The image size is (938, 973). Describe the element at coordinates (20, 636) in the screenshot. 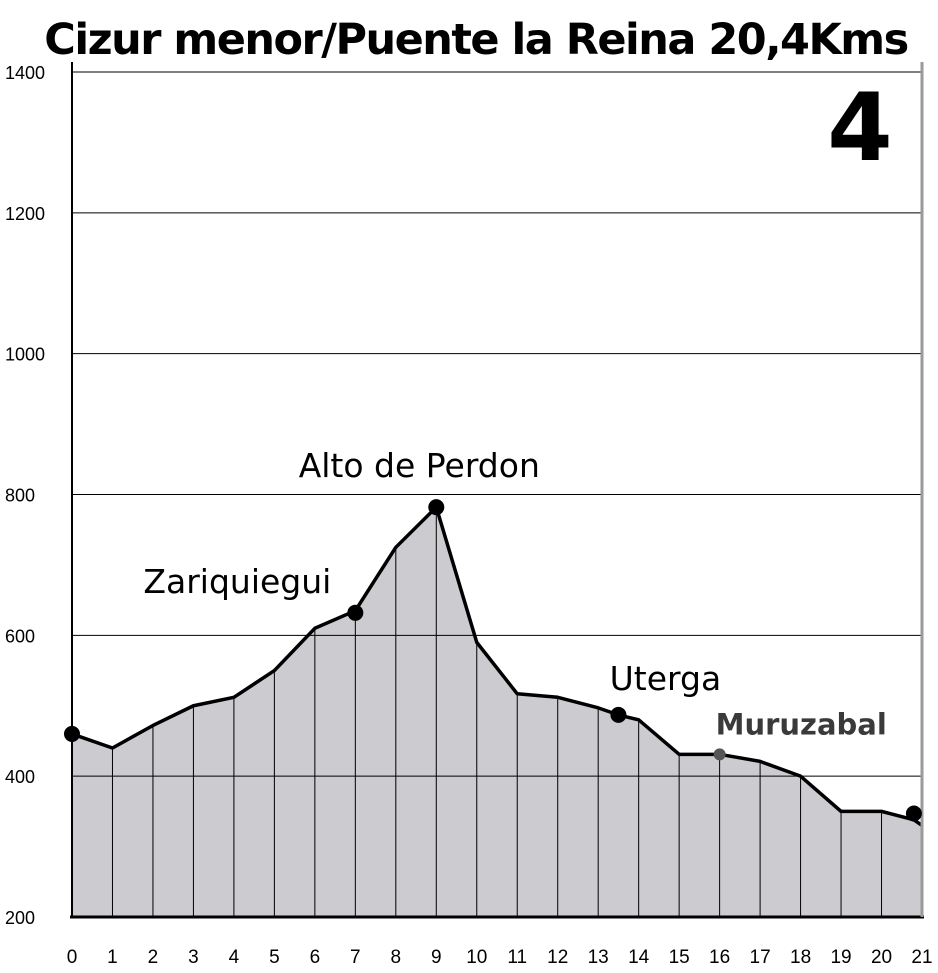

I see `y-tick-label: 600` at that location.